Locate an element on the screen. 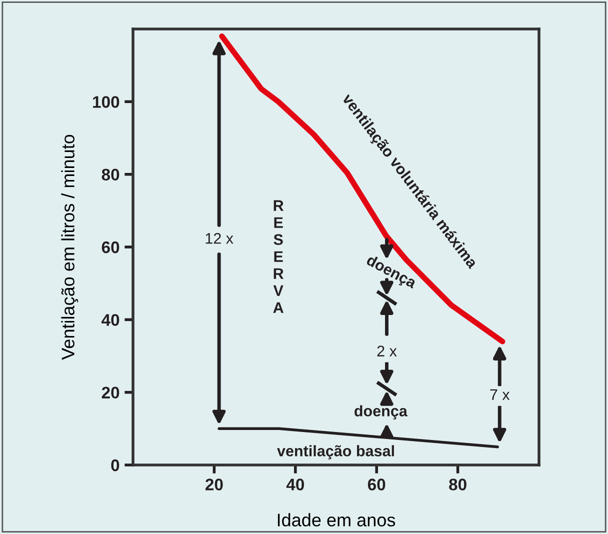 Image resolution: width=608 pixels, height=534 pixels. y-axis-title: Ventilação em litros / minuto is located at coordinates (69, 247).